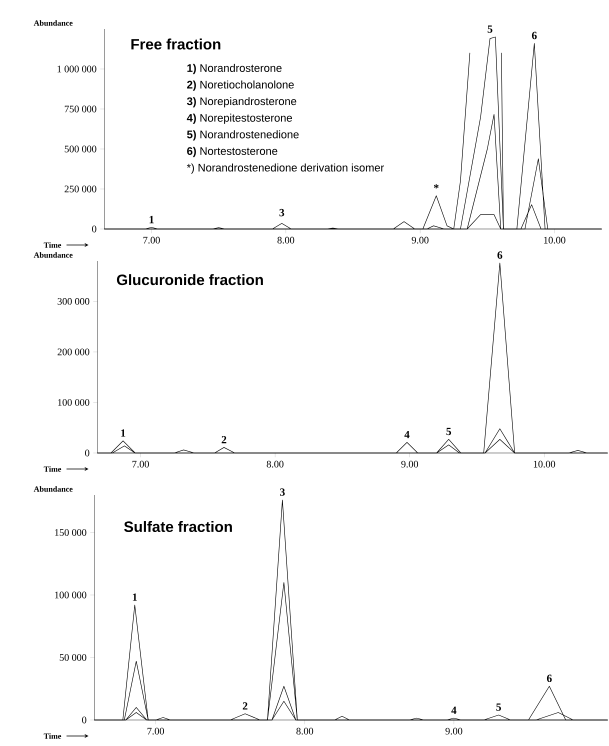 The height and width of the screenshot is (746, 609). Describe the element at coordinates (73, 657) in the screenshot. I see `y-tick-label: 50 000` at that location.